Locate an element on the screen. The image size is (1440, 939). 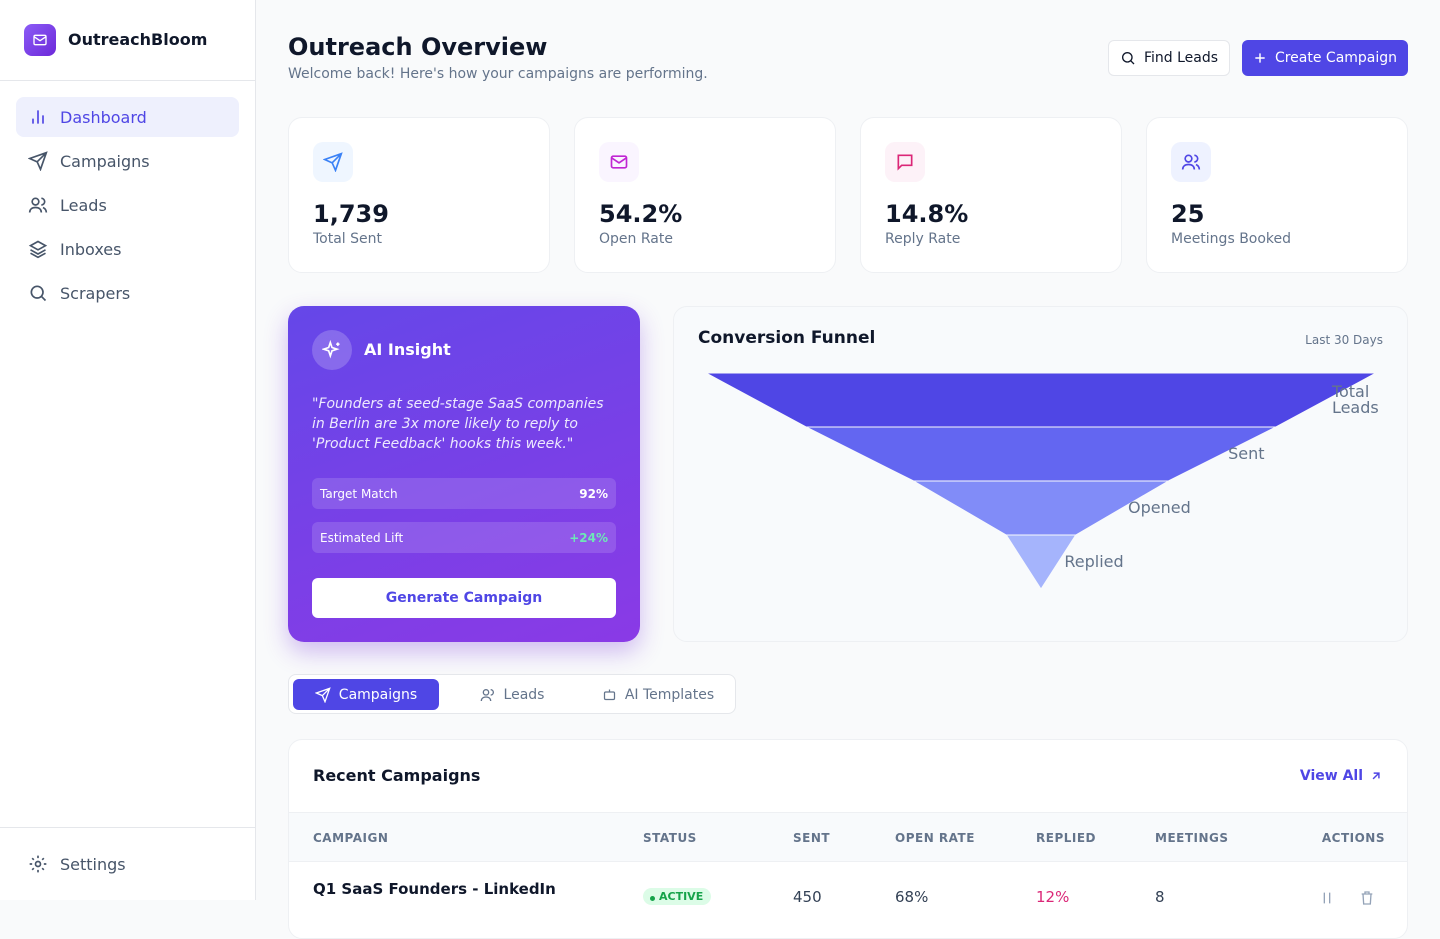
cell: 12% is located at coordinates (1053, 897).